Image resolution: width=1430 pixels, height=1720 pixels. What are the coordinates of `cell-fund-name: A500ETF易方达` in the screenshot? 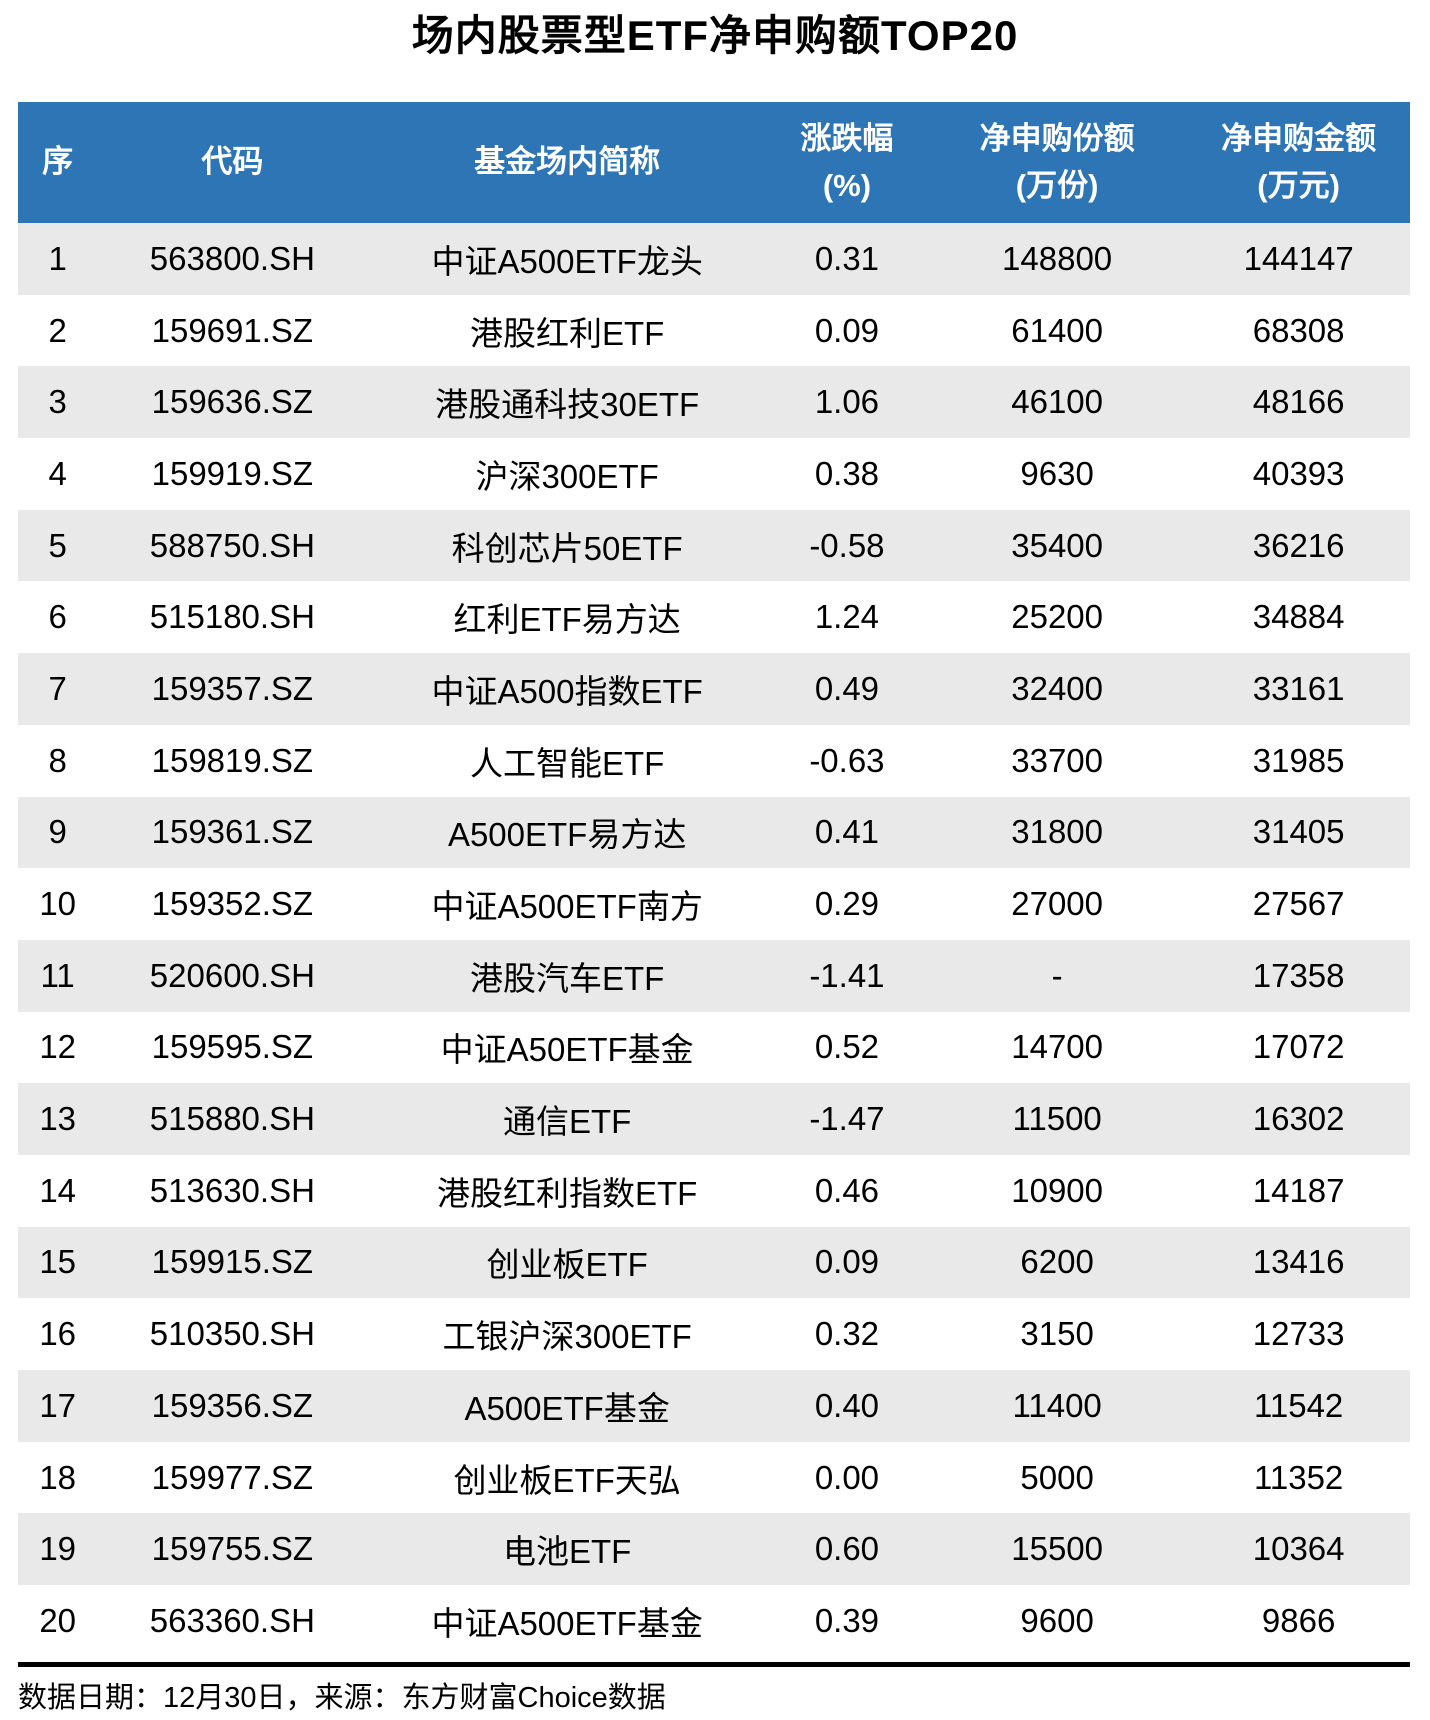 It's located at (567, 835).